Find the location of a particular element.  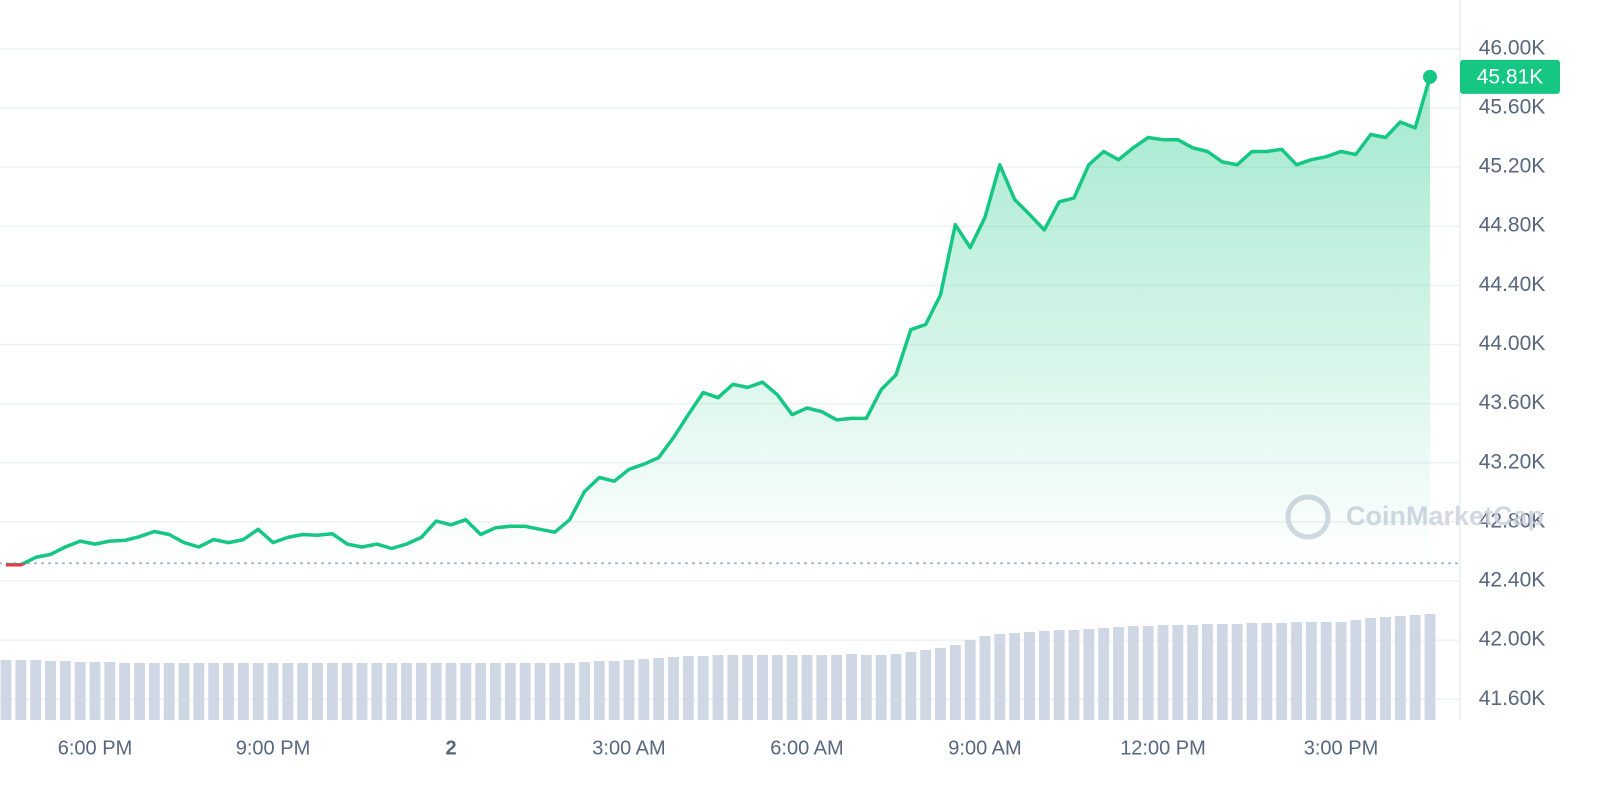

x-tick-label: 9:00 AM is located at coordinates (984, 748).